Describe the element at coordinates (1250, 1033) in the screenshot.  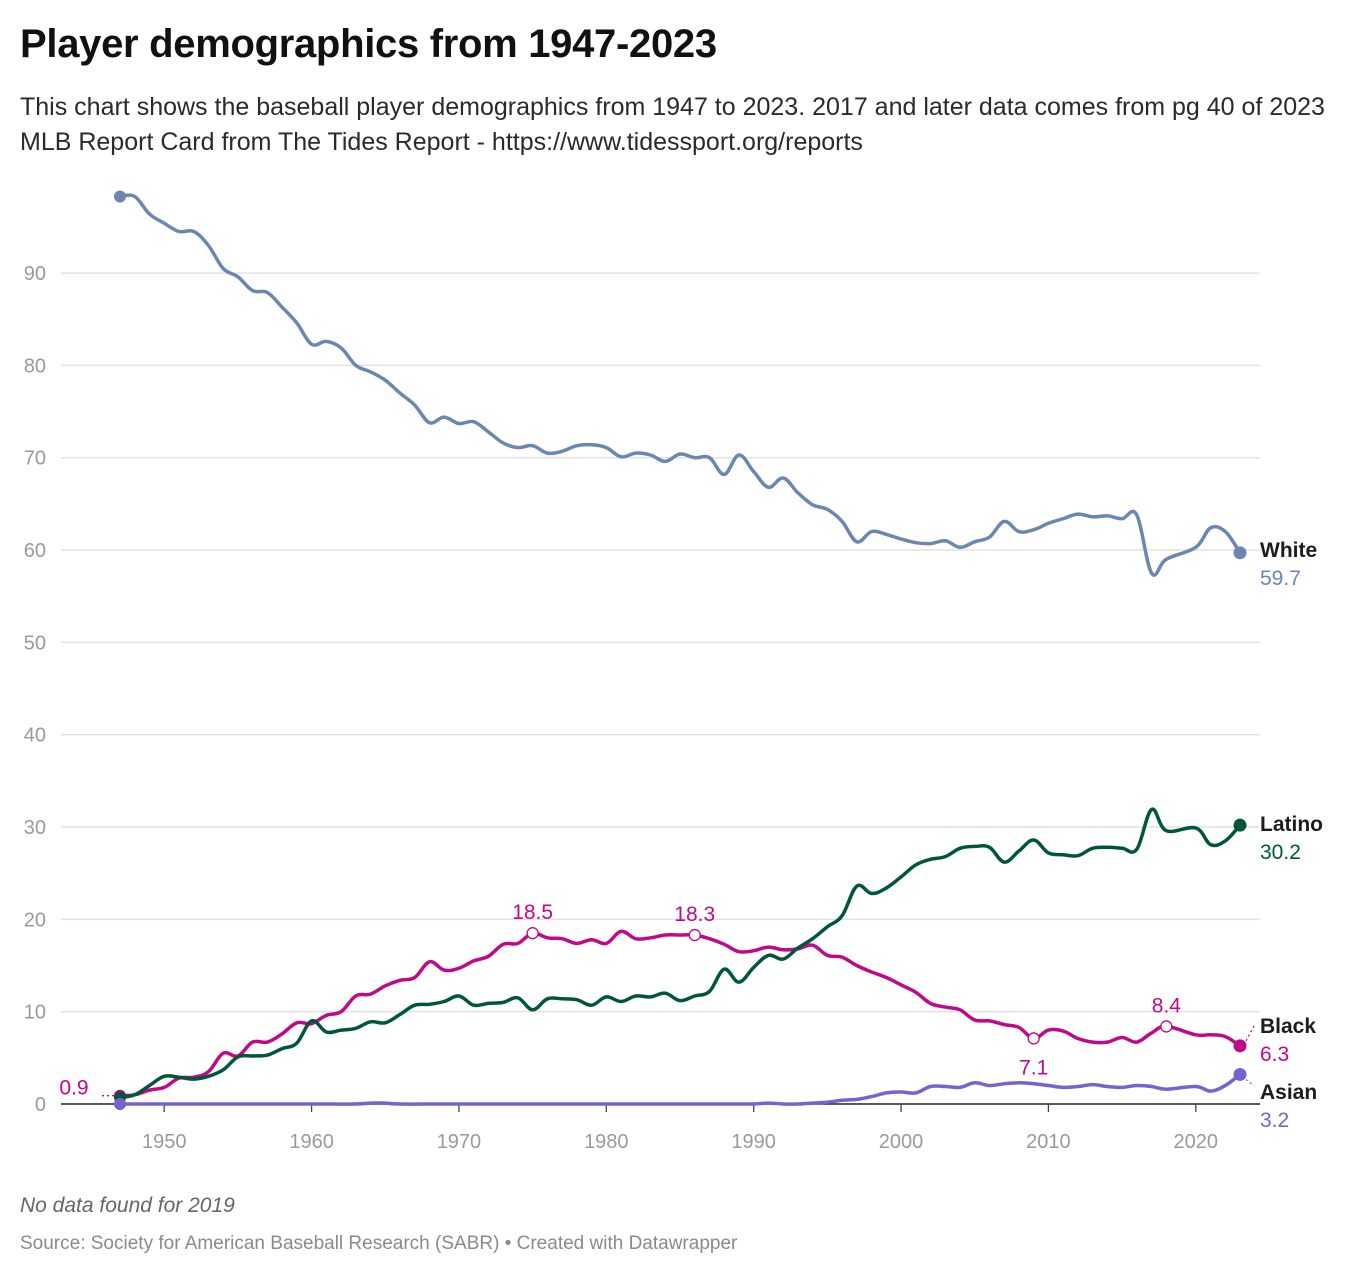
I see `label-leader-black` at that location.